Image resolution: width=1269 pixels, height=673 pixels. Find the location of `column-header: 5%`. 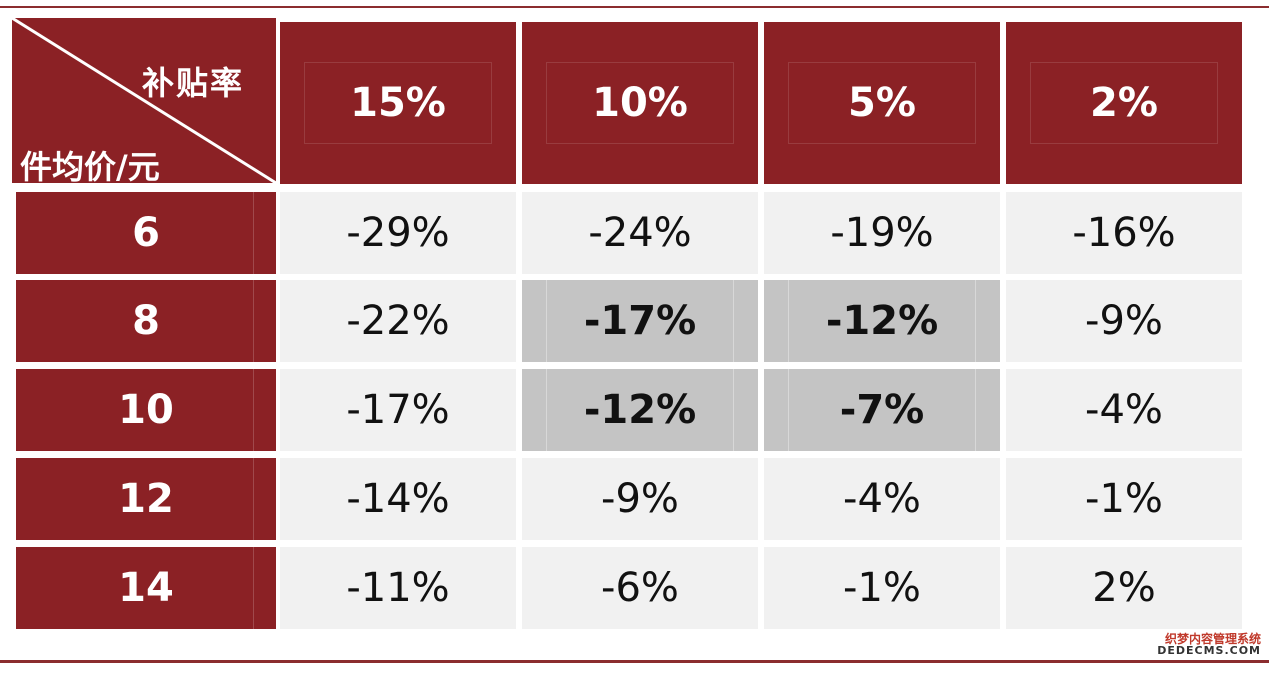

column-header: 5% is located at coordinates (882, 103).